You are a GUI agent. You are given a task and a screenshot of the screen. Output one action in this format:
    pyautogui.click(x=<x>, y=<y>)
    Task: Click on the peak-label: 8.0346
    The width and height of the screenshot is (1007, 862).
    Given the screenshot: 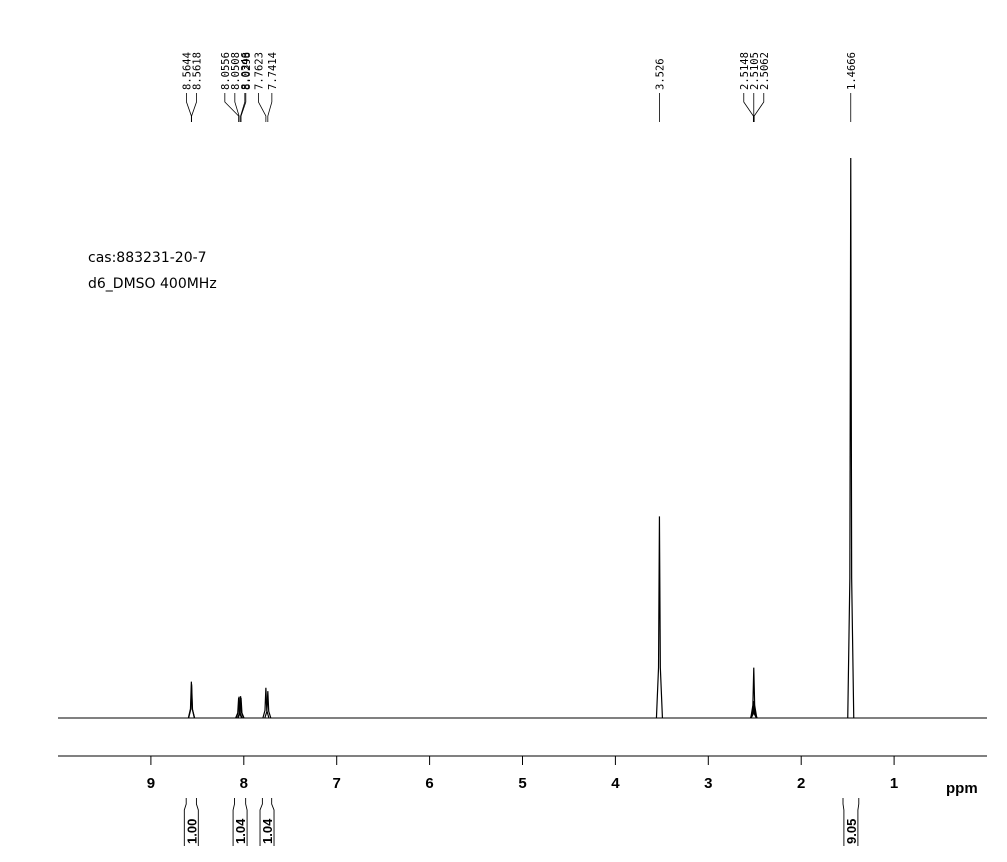 What is the action you would take?
    pyautogui.click(x=246, y=71)
    